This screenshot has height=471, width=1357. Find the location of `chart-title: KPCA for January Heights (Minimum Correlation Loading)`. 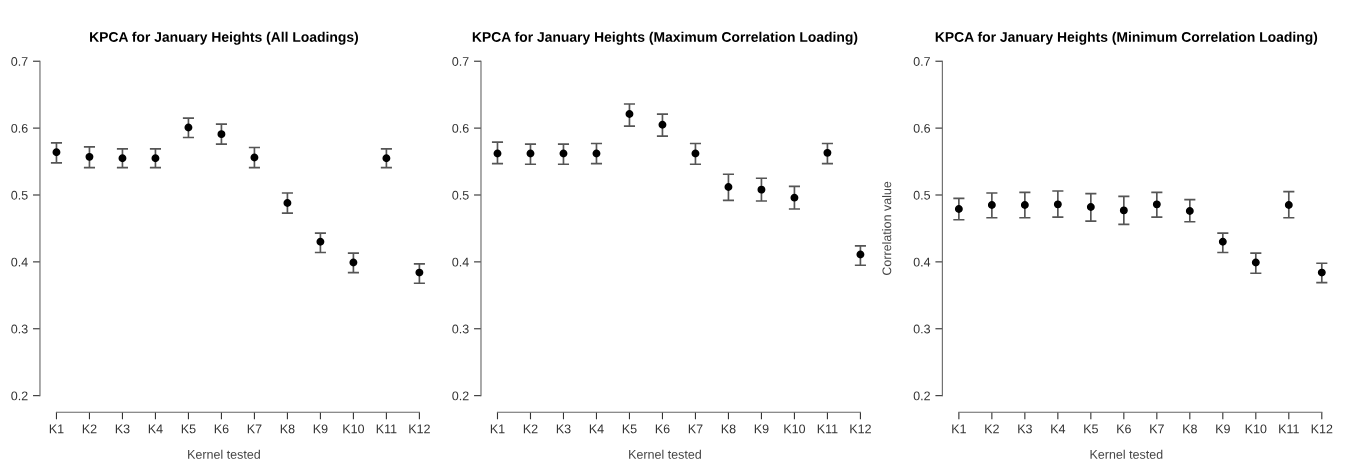

chart-title: KPCA for January Heights (Minimum Correlation Loading) is located at coordinates (1126, 38).